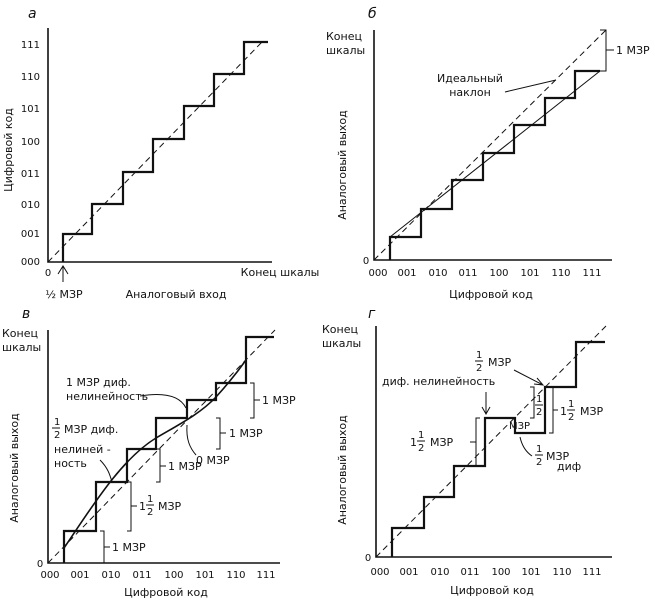  Describe the element at coordinates (30, 262) in the screenshot. I see `y-tick-label: 000` at that location.